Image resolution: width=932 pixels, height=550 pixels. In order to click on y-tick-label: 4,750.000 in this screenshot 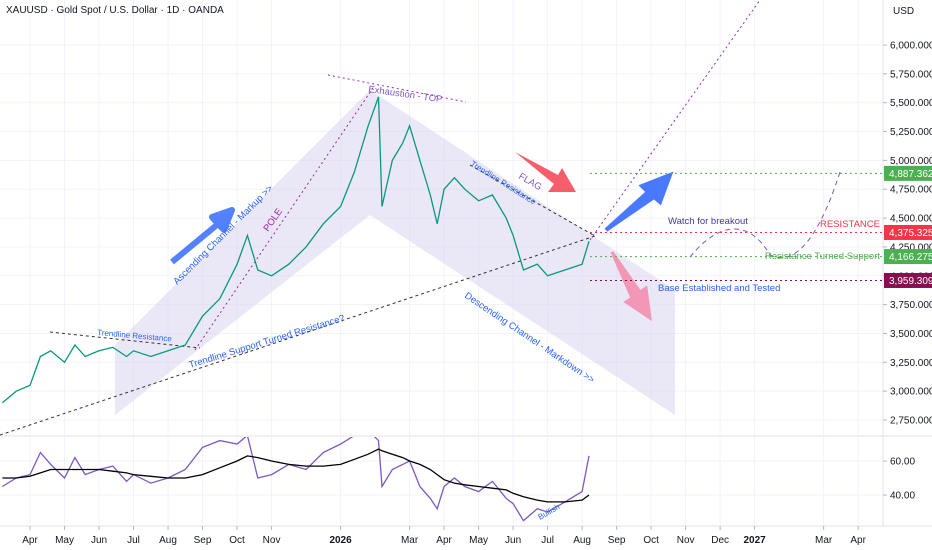, I will do `click(911, 190)`.